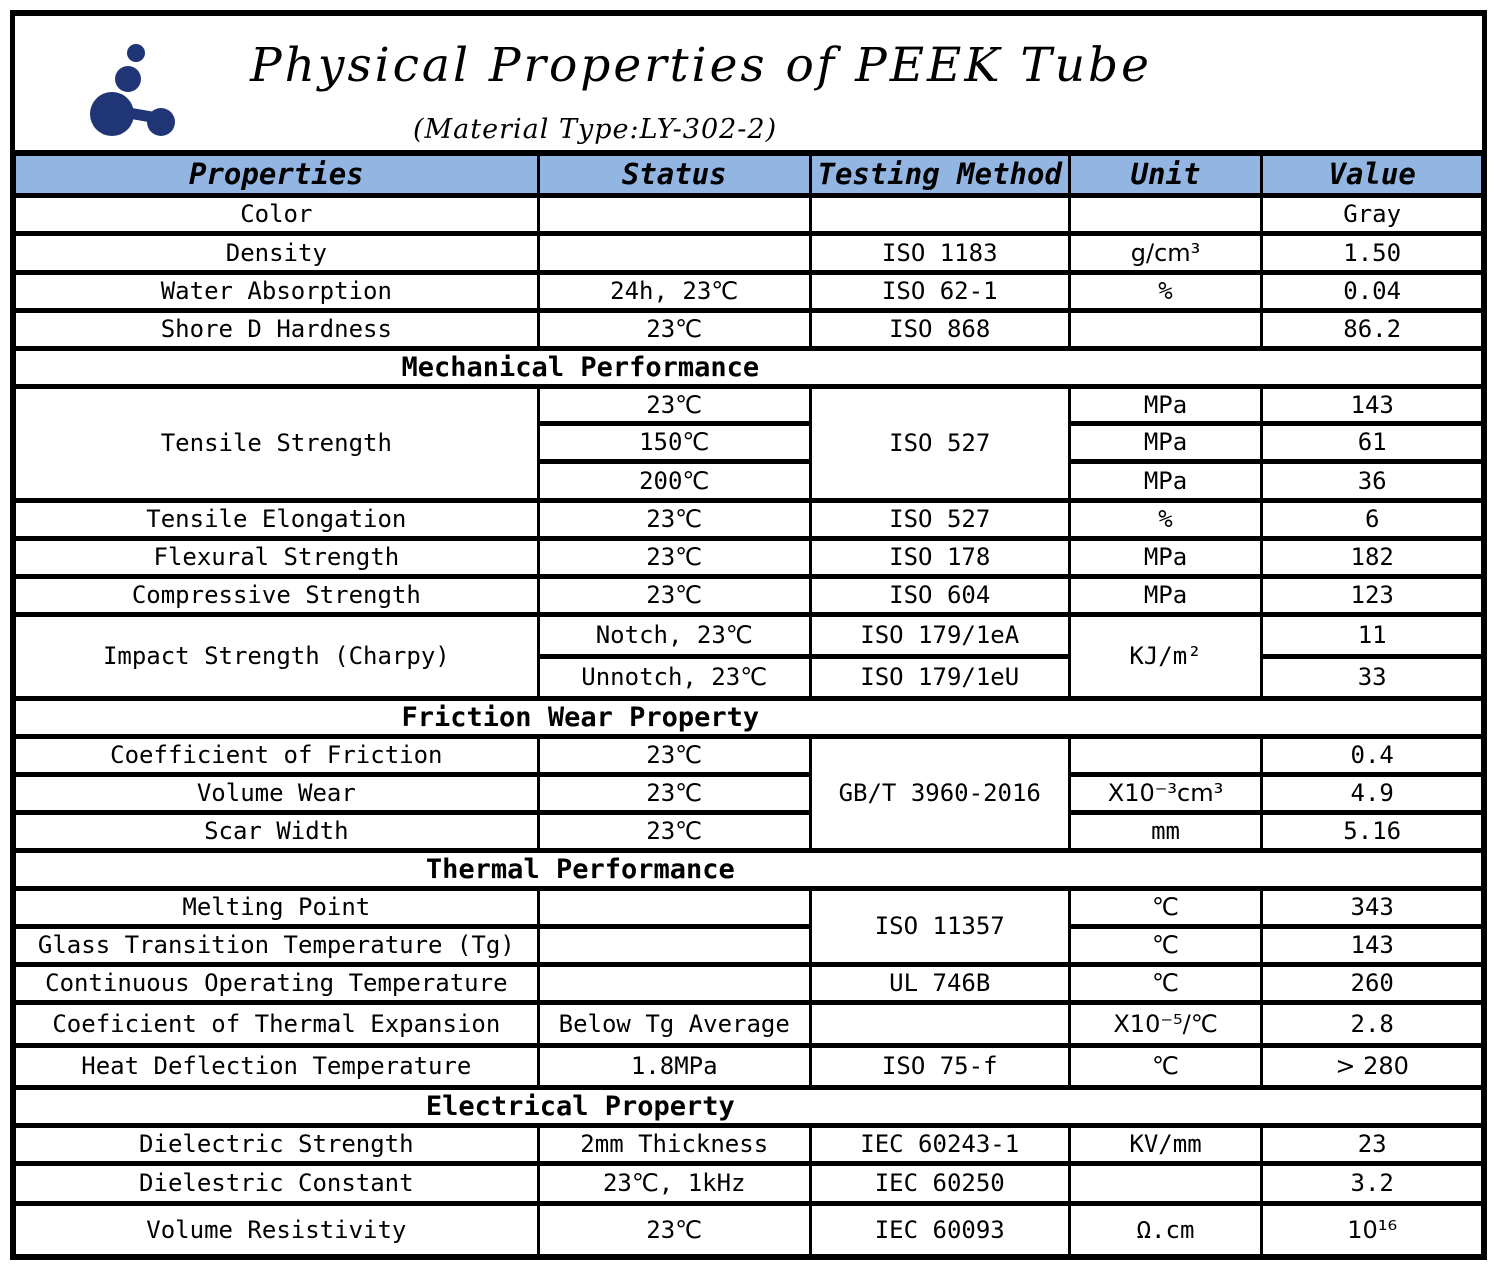  Describe the element at coordinates (1373, 1230) in the screenshot. I see `table-cell: 10¹⁶` at that location.